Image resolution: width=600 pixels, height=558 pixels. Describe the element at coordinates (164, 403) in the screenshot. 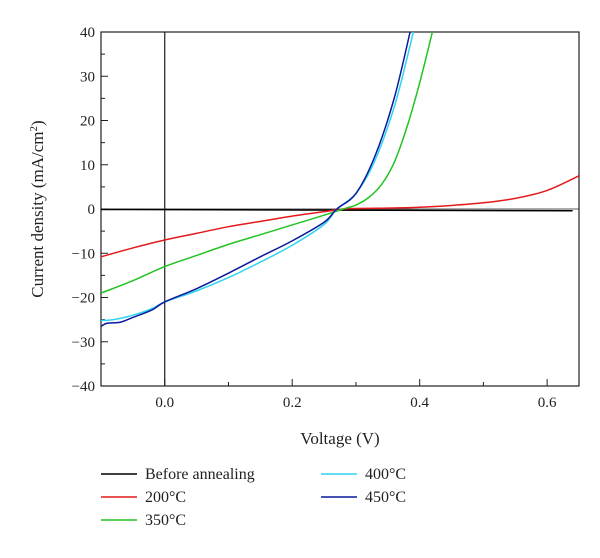

I see `x-tick-label: 0.0` at that location.